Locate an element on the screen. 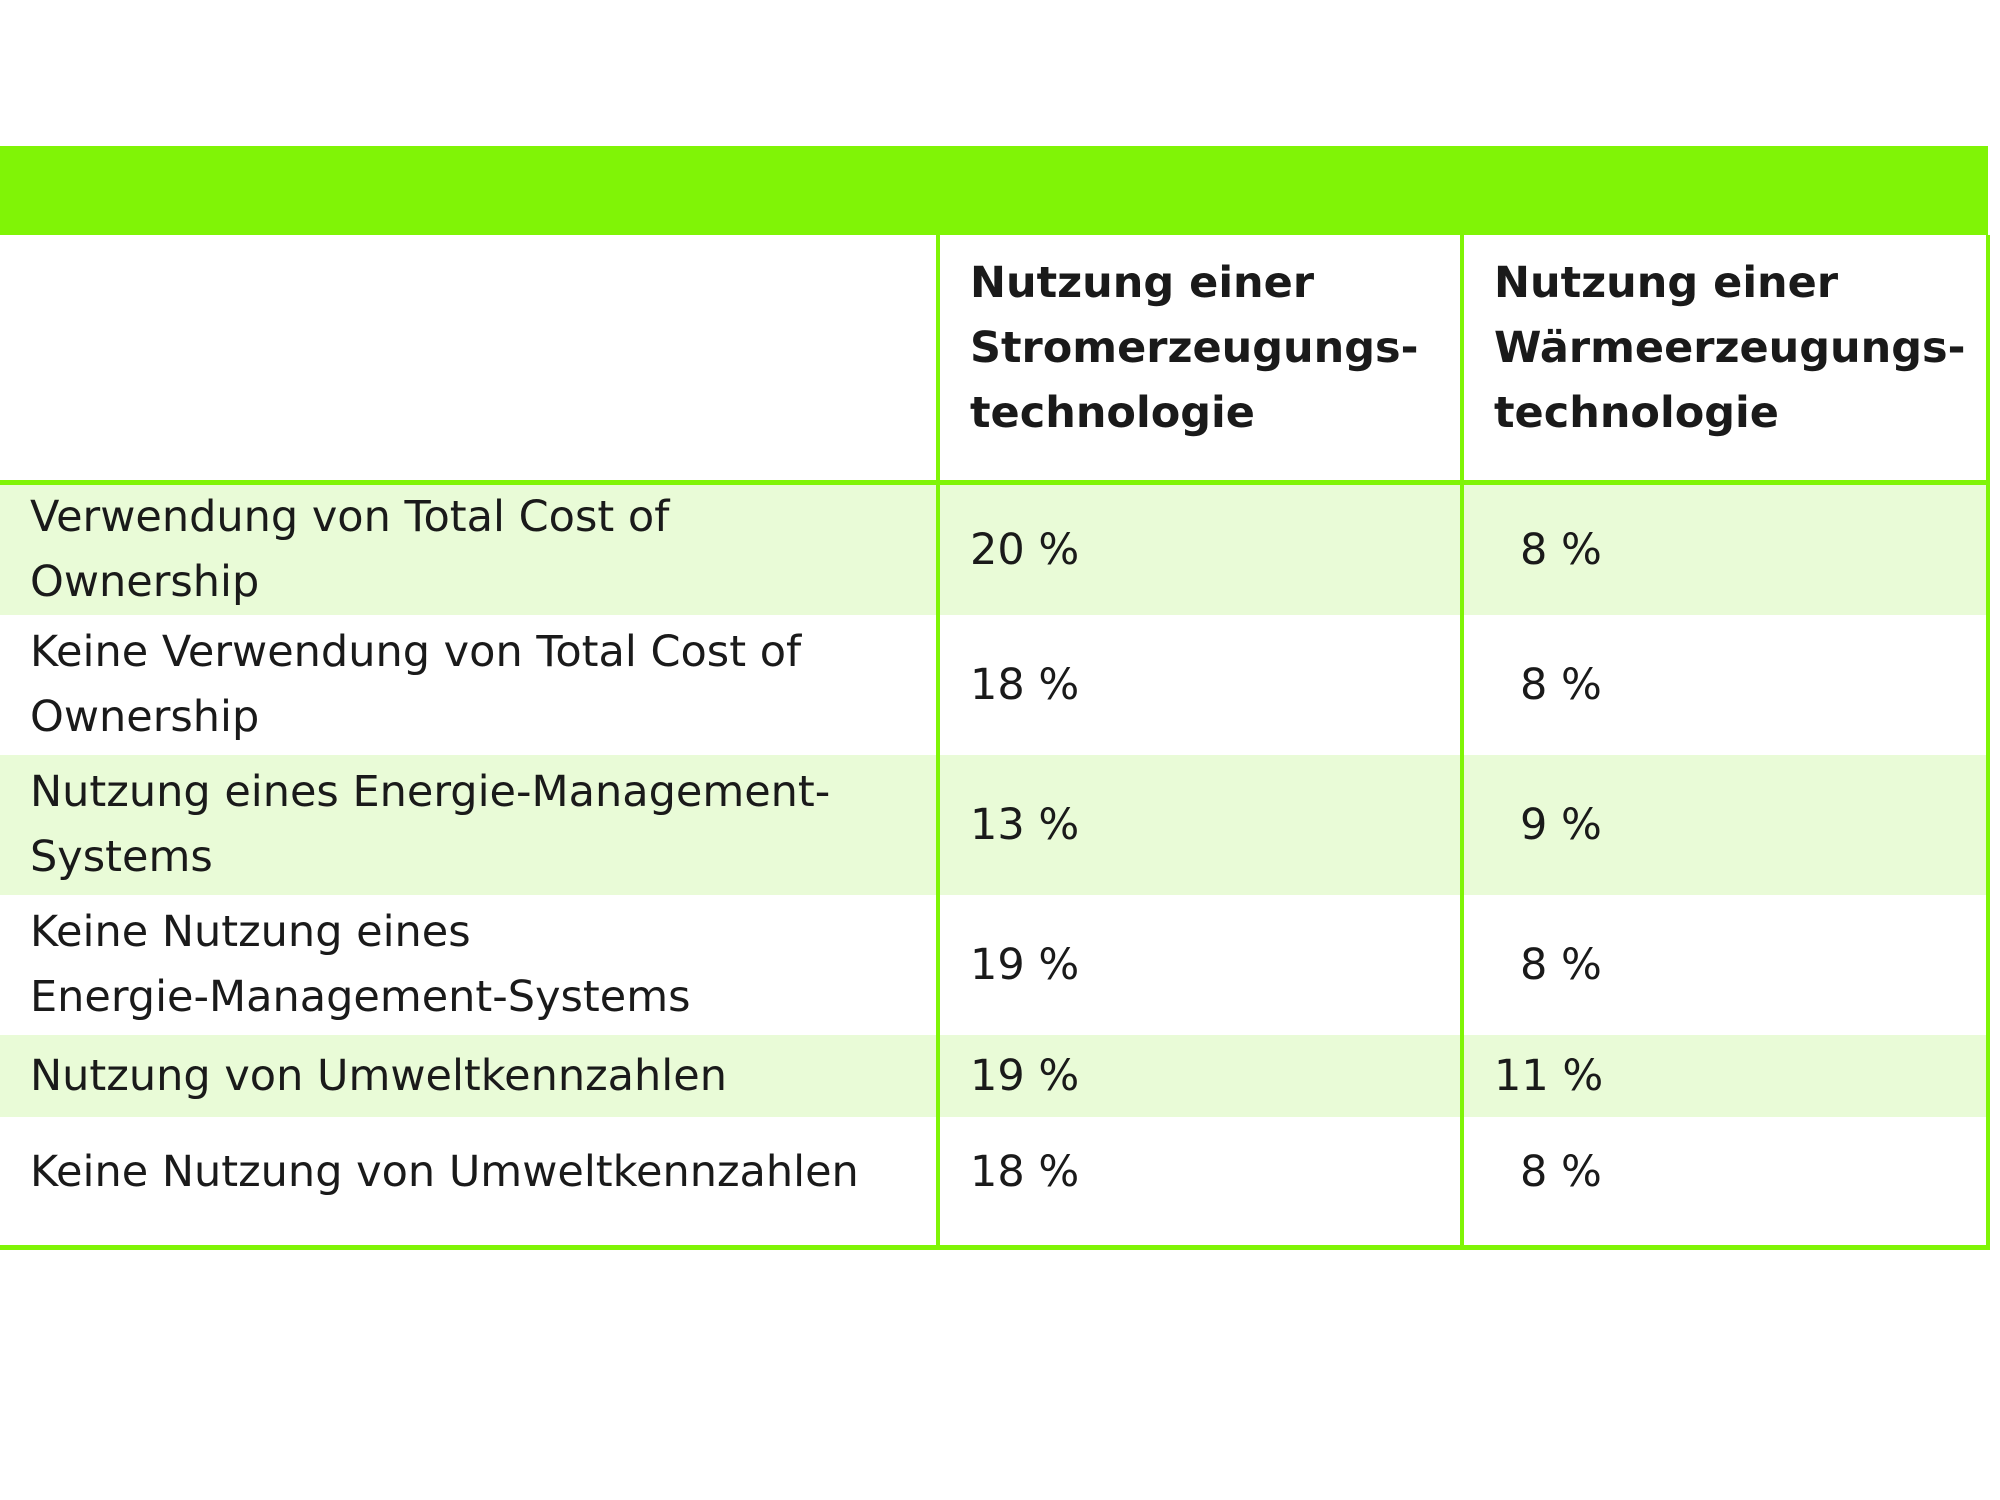  header-cell-label is located at coordinates (470, 360).